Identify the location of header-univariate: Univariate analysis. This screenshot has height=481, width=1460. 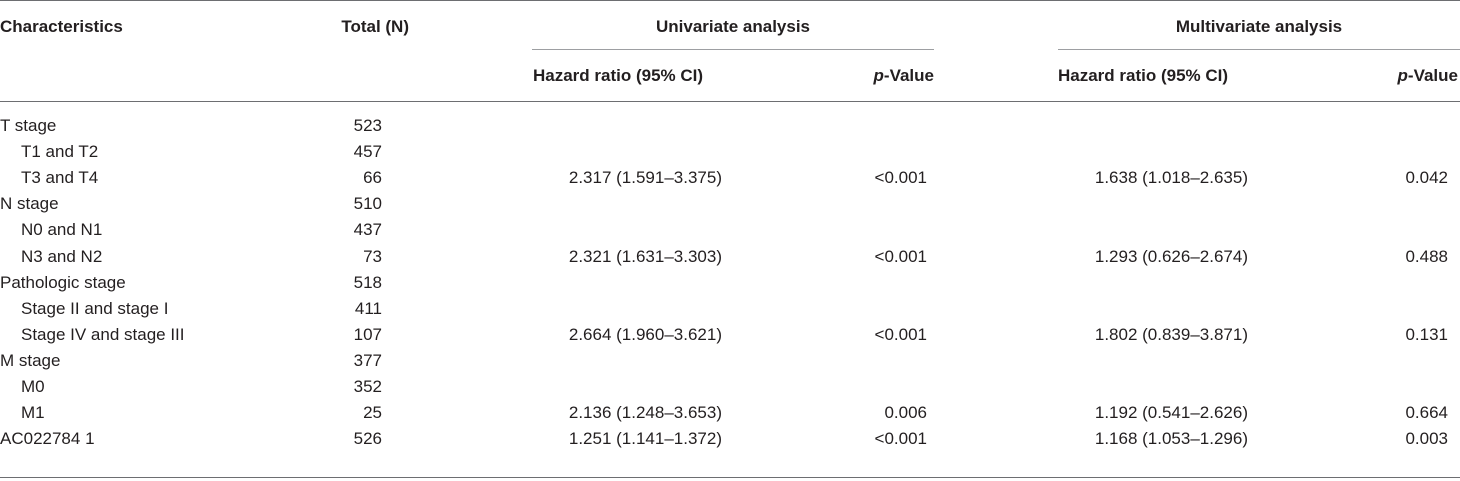
(733, 26).